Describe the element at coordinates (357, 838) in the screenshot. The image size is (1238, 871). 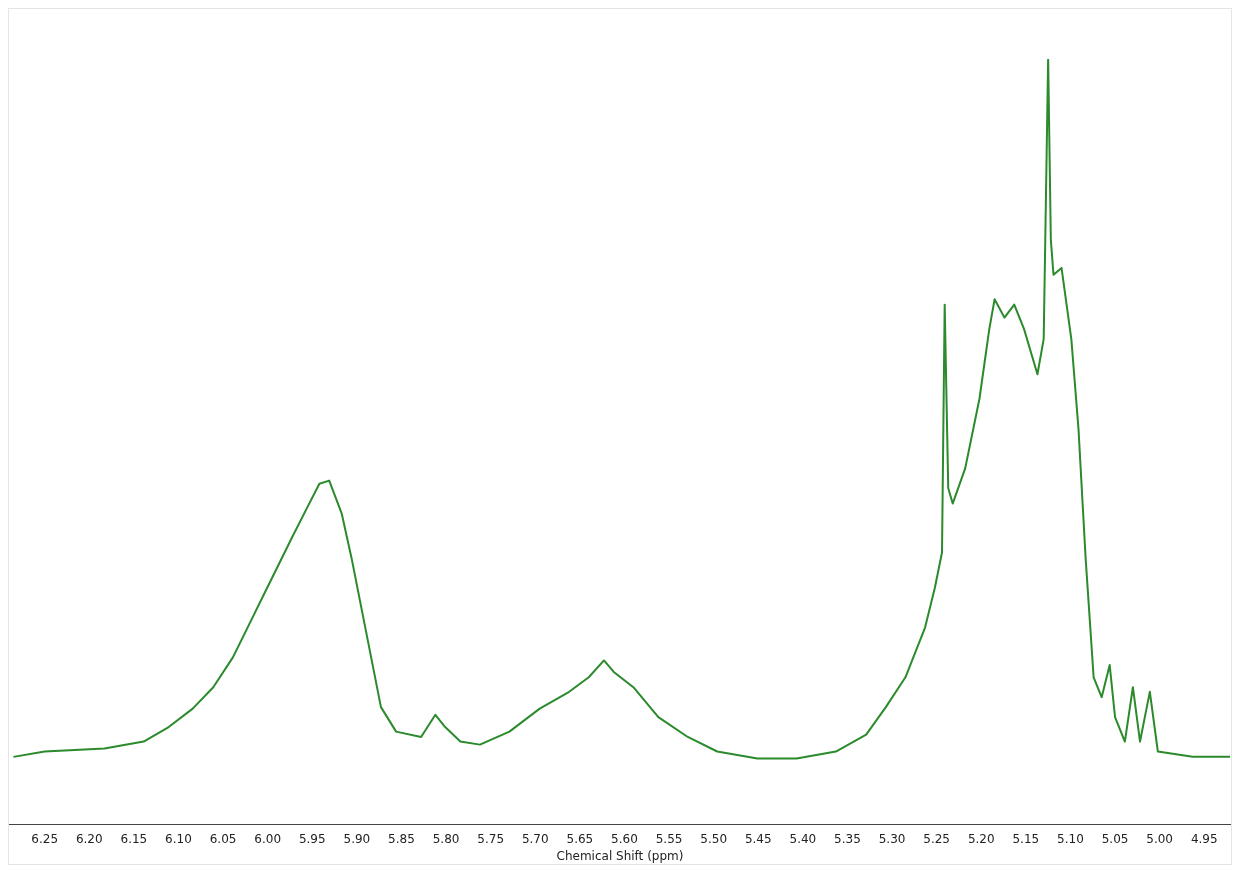
I see `x-tick-label: 5.90` at that location.